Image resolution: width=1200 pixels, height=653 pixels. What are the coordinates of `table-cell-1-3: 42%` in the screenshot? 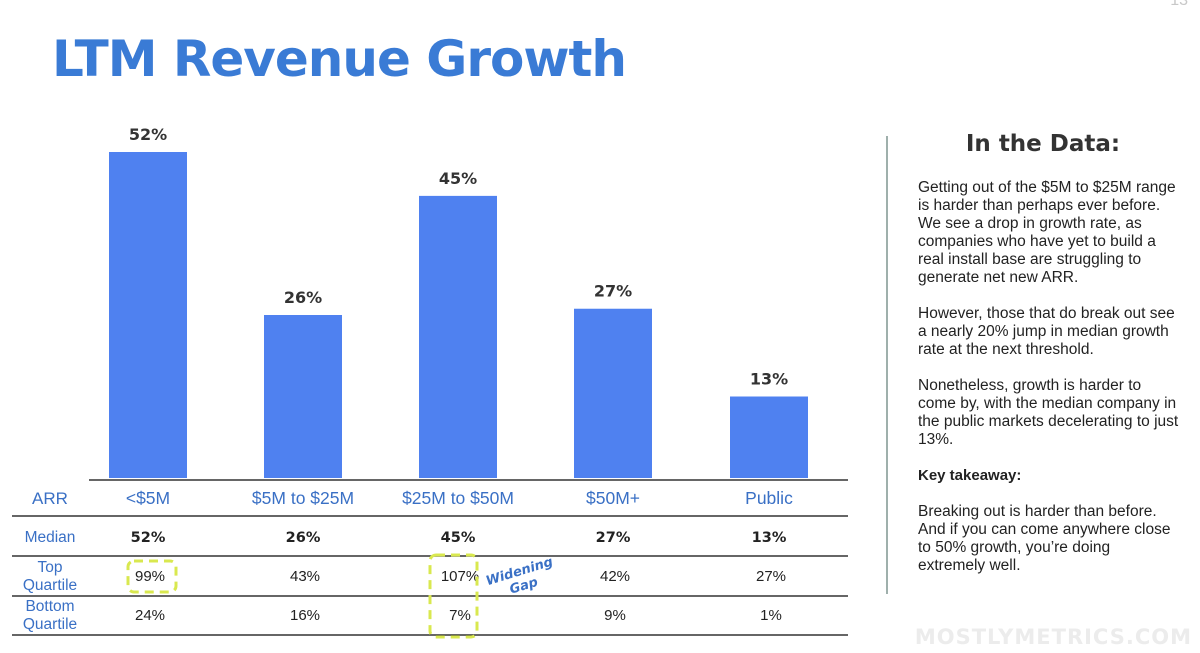 It's located at (615, 576).